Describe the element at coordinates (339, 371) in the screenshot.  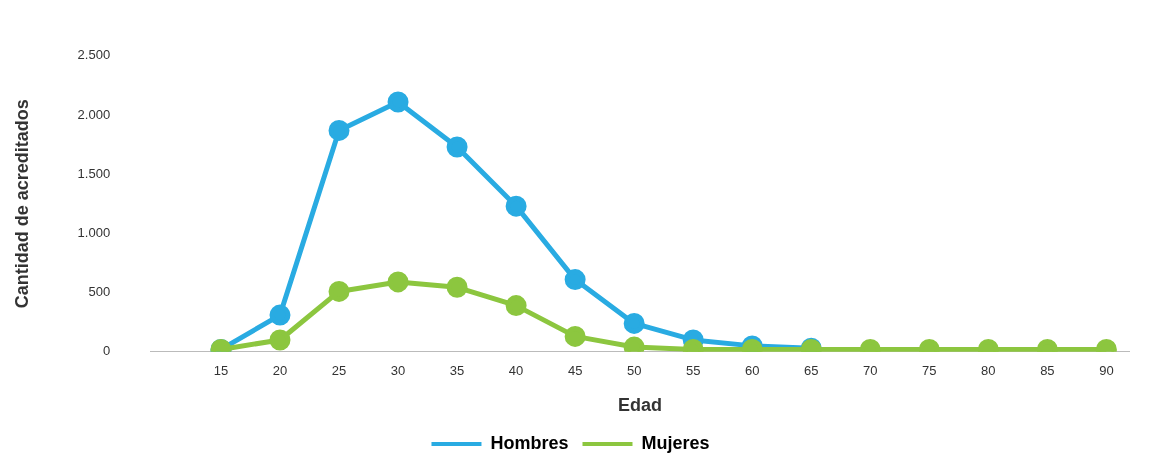
I see `x-tick-label: 25` at that location.